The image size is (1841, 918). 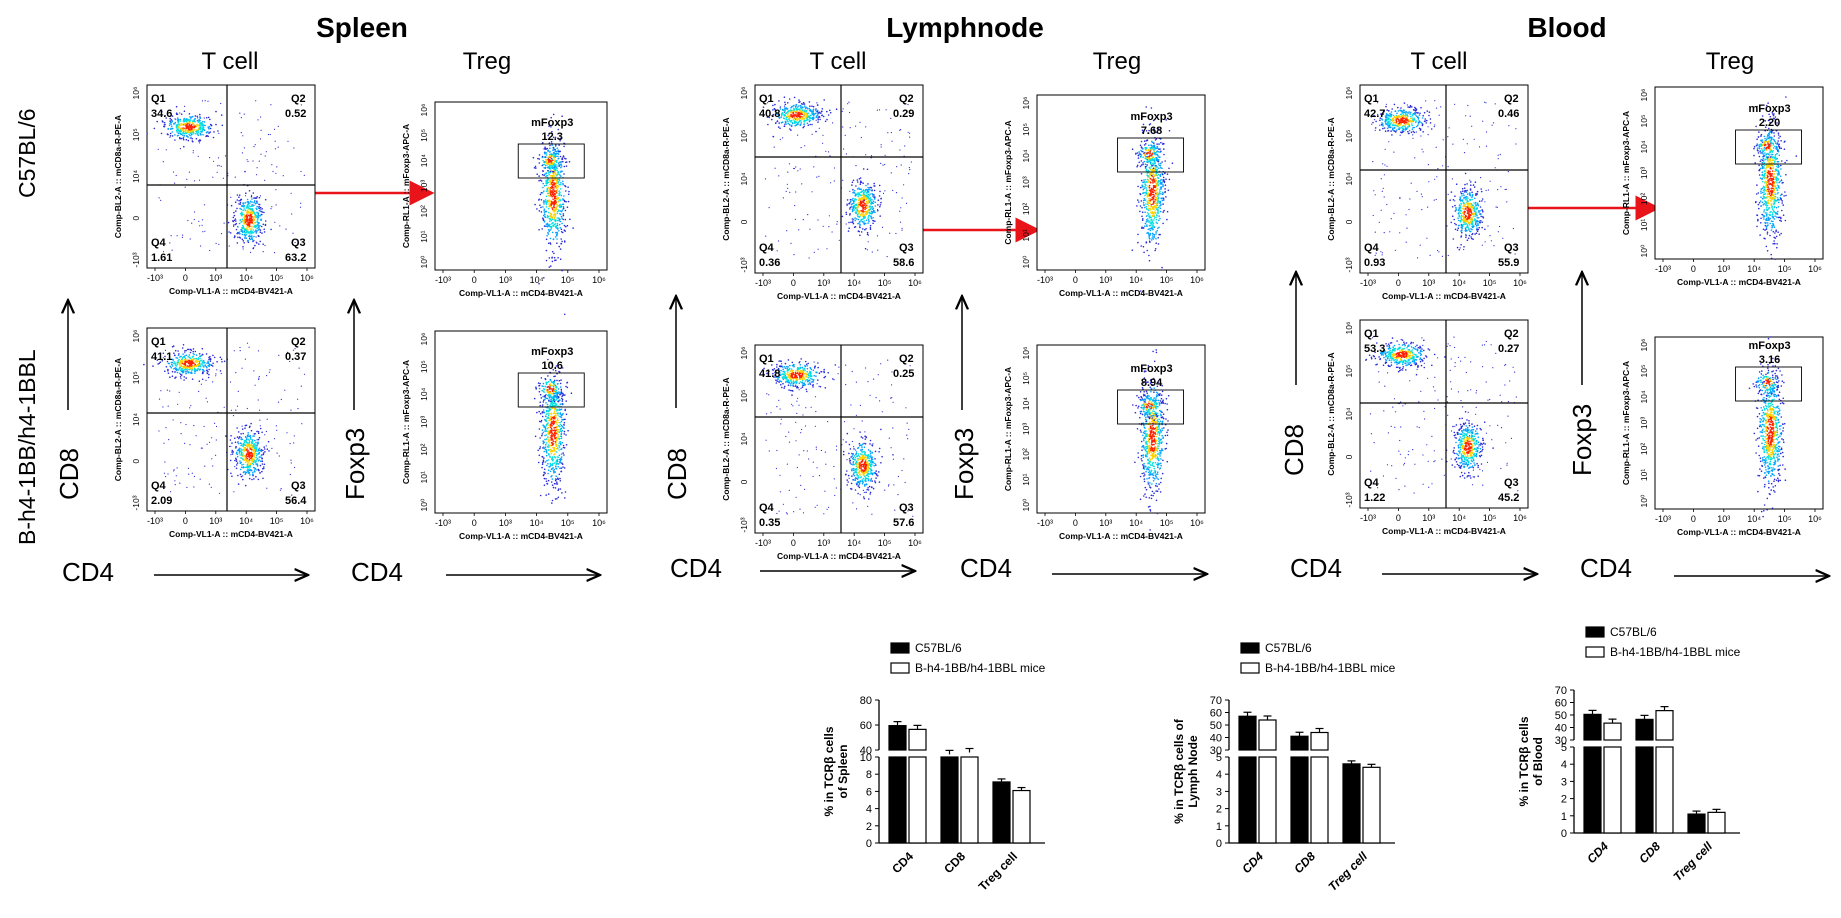 What do you see at coordinates (1288, 648) in the screenshot?
I see `legend-label: C57BL/6` at bounding box center [1288, 648].